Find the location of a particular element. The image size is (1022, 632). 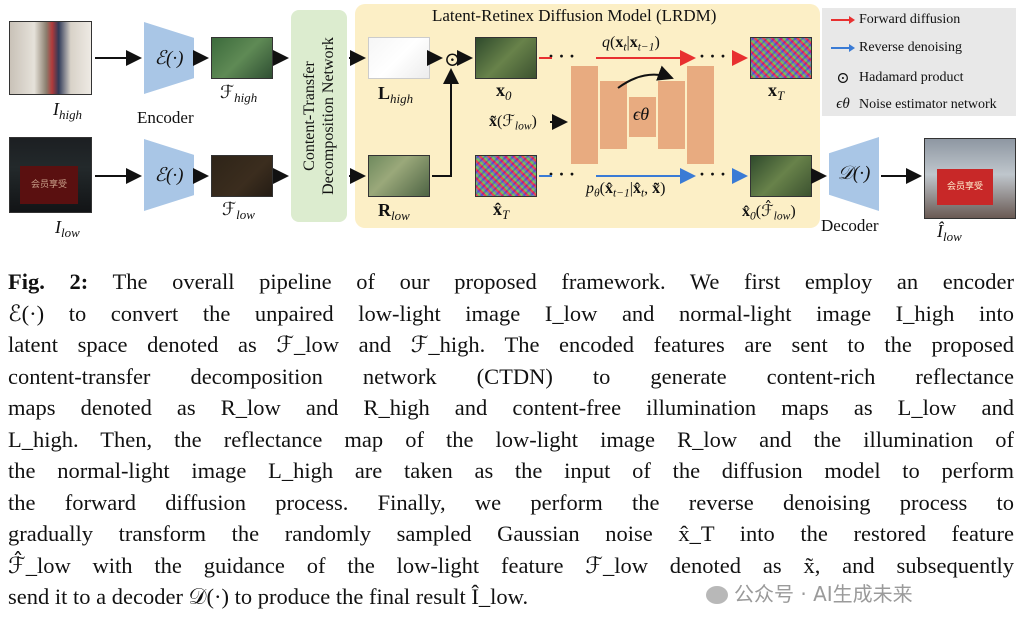

label-i-high: Ihigh is located at coordinates (68, 110).